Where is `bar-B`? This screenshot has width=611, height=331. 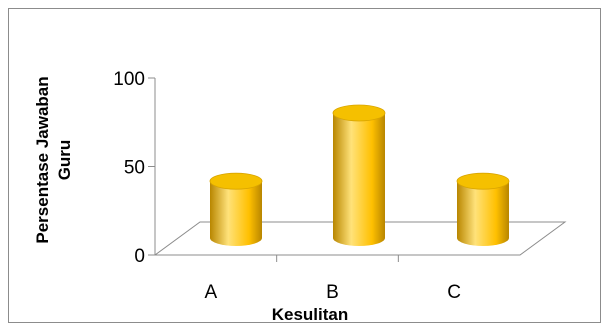 bar-B is located at coordinates (359, 175).